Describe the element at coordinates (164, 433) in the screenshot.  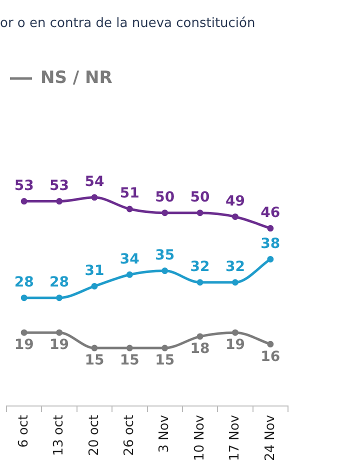
I see `x-tick-label: 3 Nov` at that location.